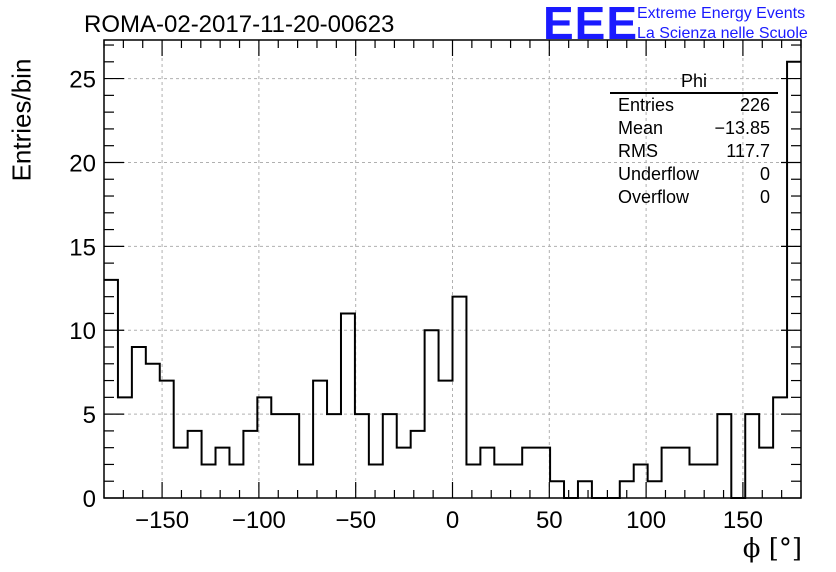  I want to click on x-tick-label: 0, so click(452, 520).